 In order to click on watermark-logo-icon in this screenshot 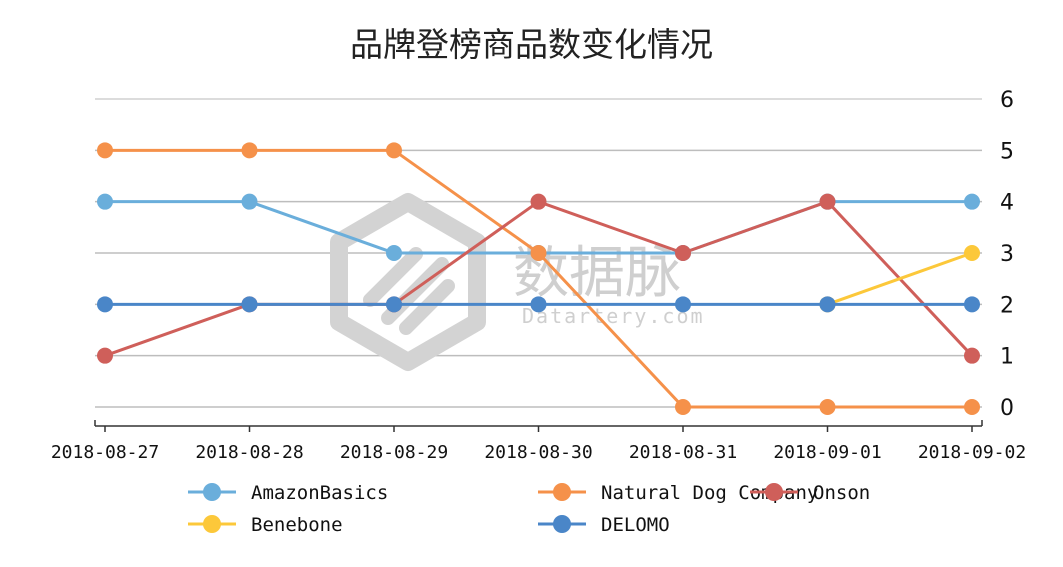, I will do `click(408, 282)`.